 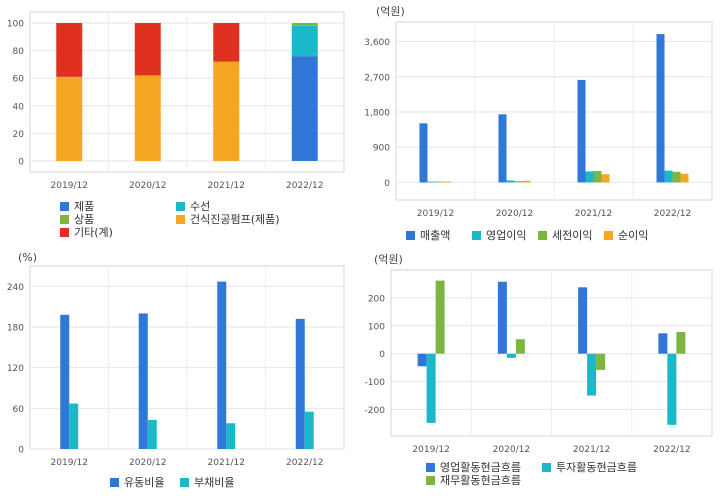 I want to click on y-tick-label: 20, so click(x=19, y=135).